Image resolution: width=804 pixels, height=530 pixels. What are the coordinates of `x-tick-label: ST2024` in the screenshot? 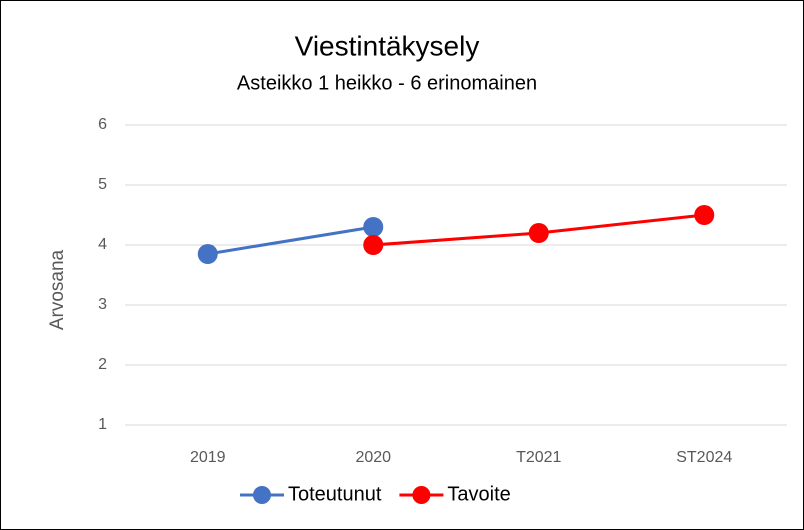 It's located at (704, 457).